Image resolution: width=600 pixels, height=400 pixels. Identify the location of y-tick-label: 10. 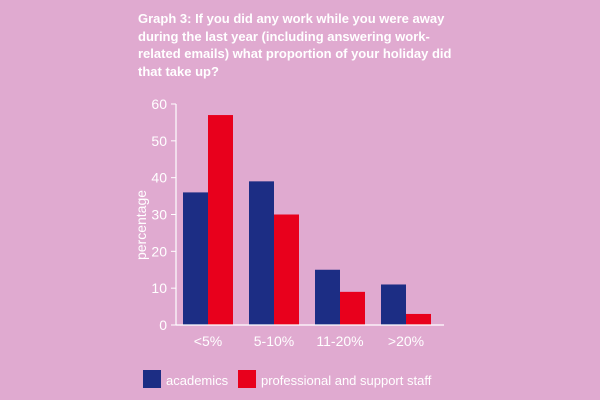
(159, 288).